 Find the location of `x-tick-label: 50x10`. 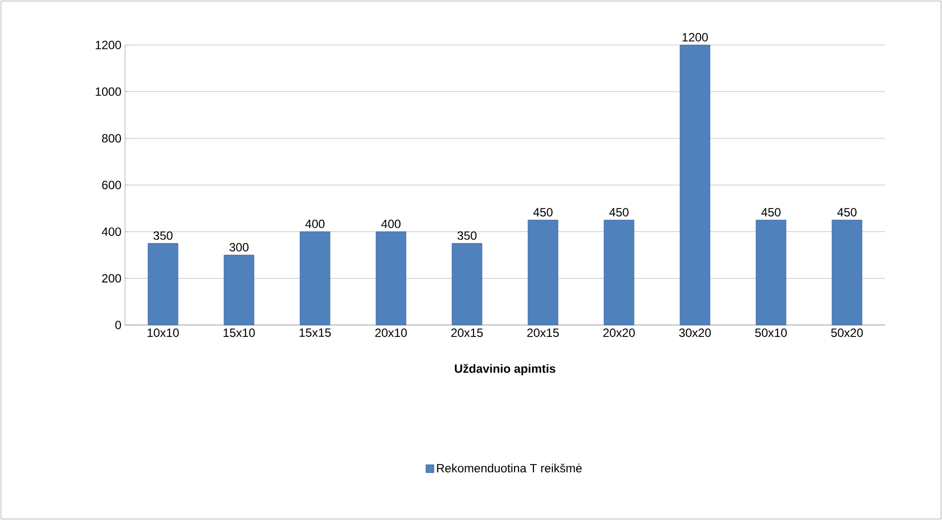

x-tick-label: 50x10 is located at coordinates (771, 332).